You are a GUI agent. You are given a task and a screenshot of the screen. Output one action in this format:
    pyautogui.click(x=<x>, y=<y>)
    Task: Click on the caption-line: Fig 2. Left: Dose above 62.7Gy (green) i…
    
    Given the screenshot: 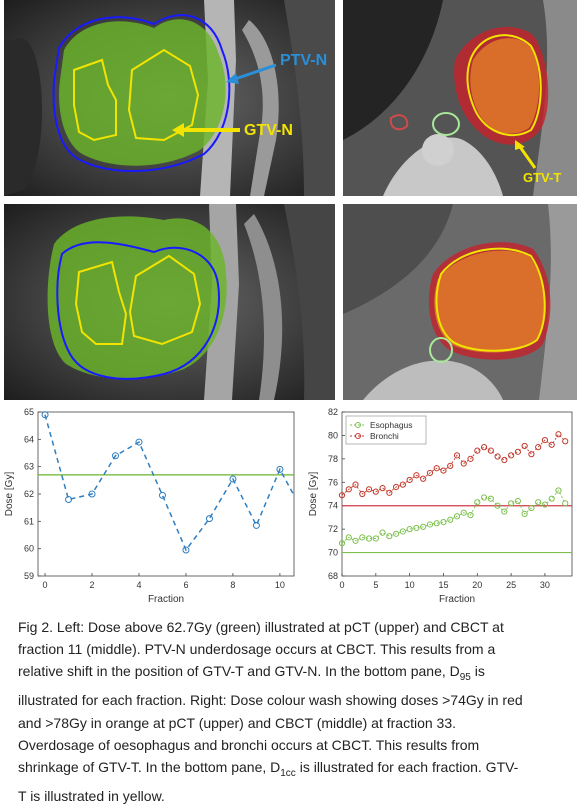 What is the action you would take?
    pyautogui.click(x=261, y=627)
    